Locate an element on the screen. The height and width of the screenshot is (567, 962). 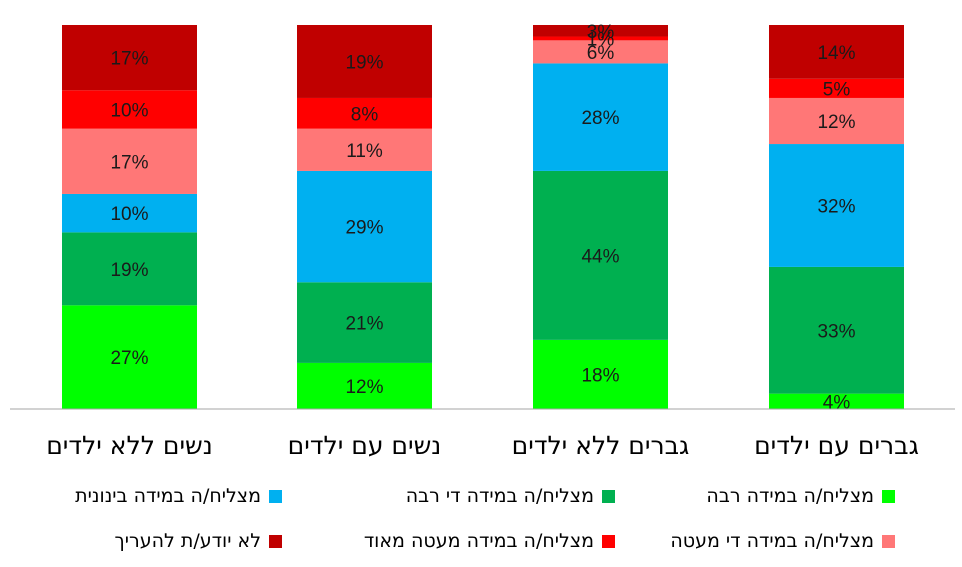
data-label: 32% is located at coordinates (836, 206).